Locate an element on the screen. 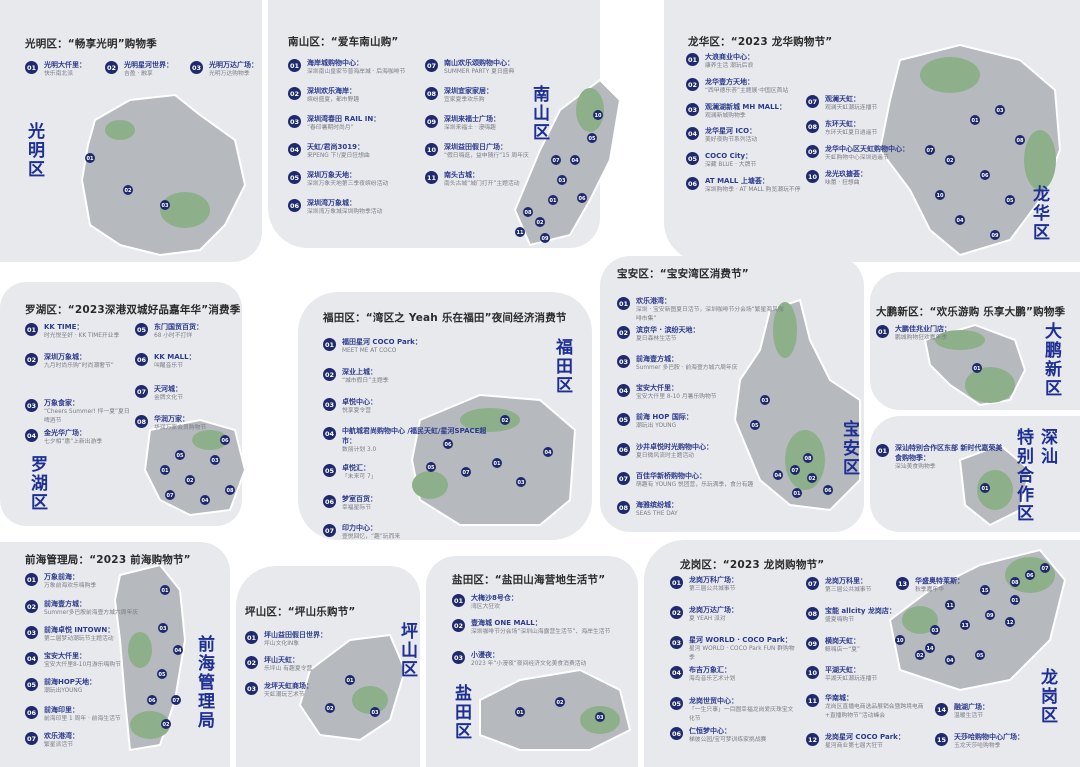 This screenshot has width=1080, height=767. venue-name: 龙岗万科广场： is located at coordinates (713, 580).